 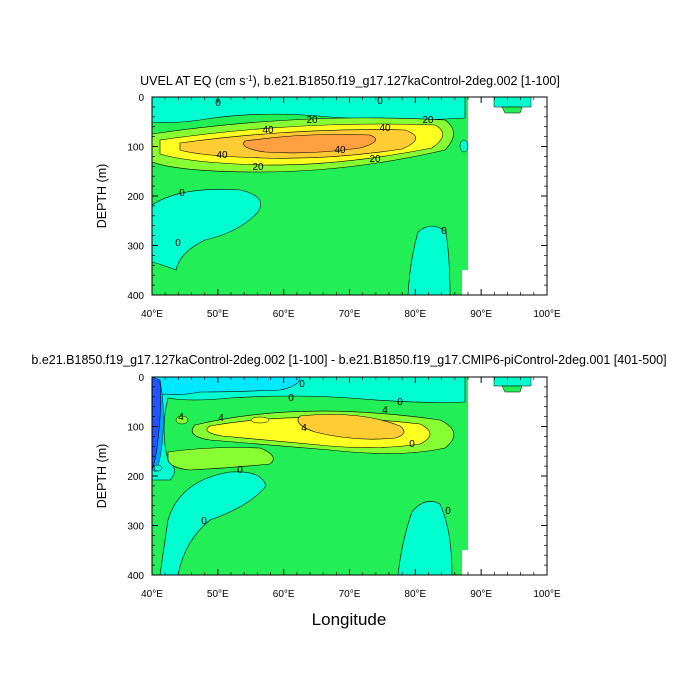 I want to click on top-contour-labels: 0 0 20 20 40 40 40 40 20 20 0 0 0, so click(x=311, y=172).